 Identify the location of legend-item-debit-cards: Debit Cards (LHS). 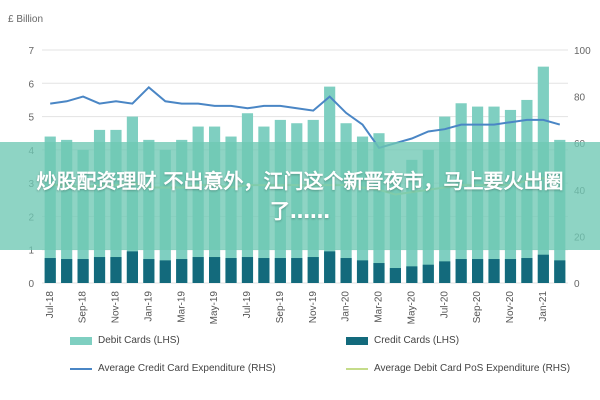
(125, 340).